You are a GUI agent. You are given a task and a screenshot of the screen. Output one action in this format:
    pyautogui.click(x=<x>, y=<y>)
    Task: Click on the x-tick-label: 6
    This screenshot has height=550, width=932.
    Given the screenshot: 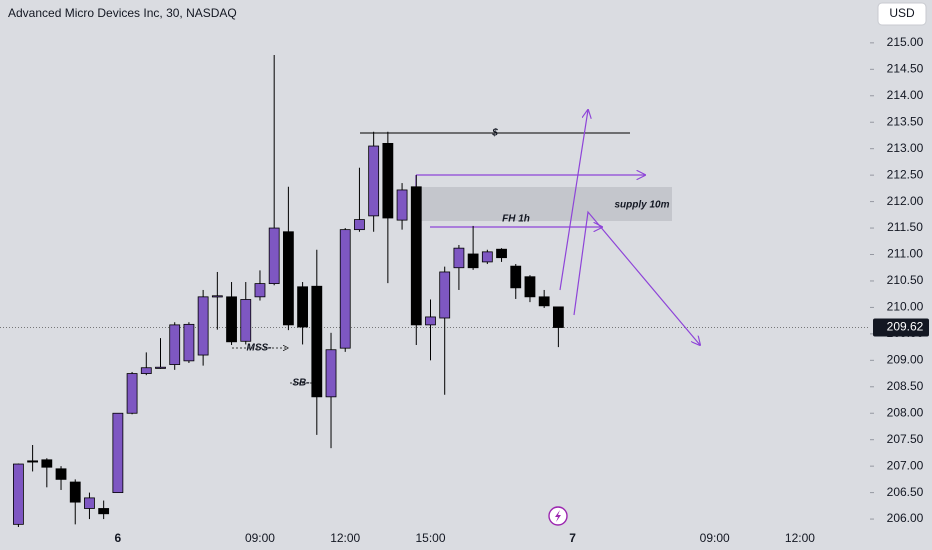 What is the action you would take?
    pyautogui.click(x=118, y=538)
    